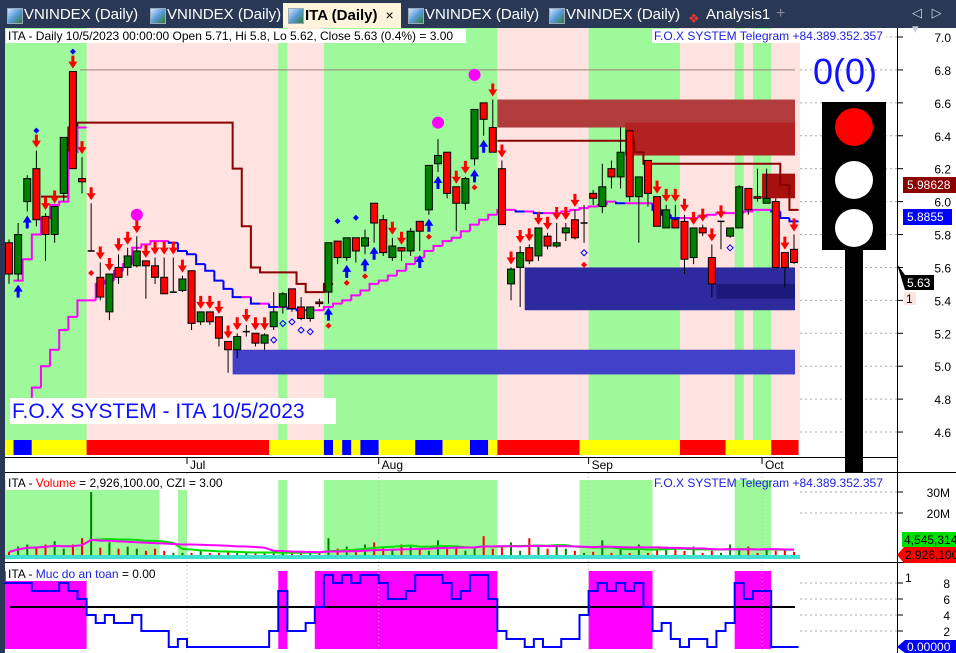  What do you see at coordinates (730, 15) in the screenshot?
I see `tab-analysis1: ❖ Analysis1` at bounding box center [730, 15].